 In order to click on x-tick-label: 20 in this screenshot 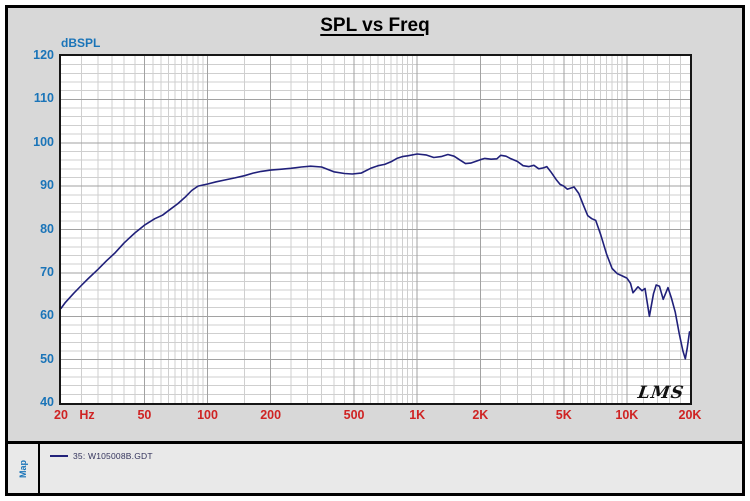, I will do `click(61, 415)`.